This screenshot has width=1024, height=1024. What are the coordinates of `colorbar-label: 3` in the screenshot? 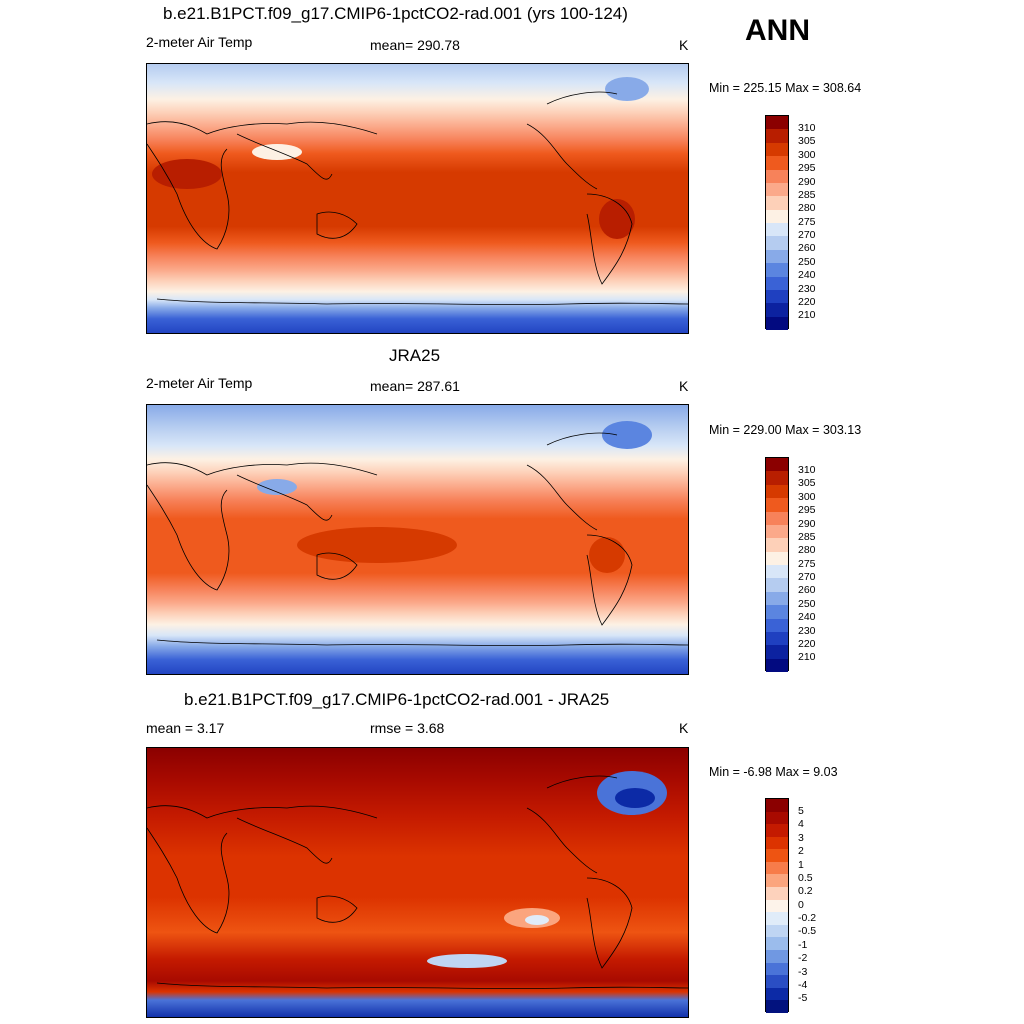 It's located at (801, 837).